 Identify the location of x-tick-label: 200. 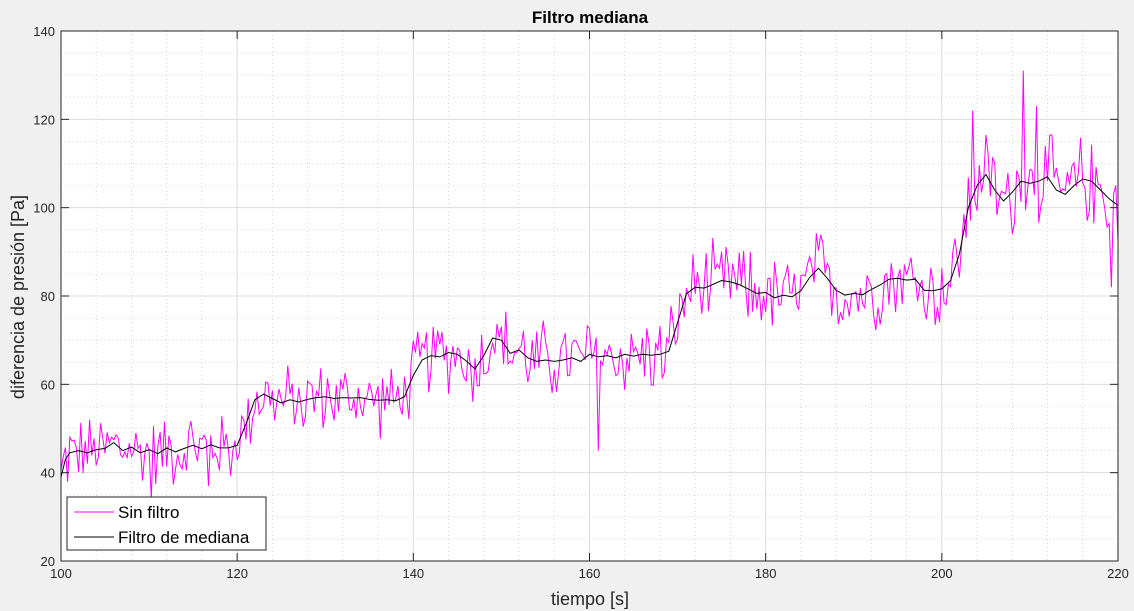
(942, 573).